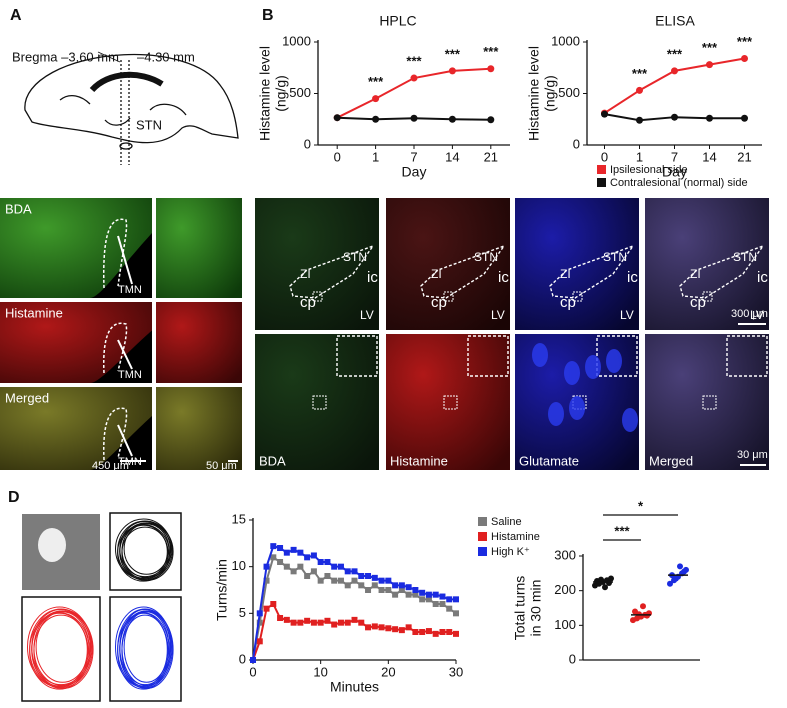 The height and width of the screenshot is (708, 787). Describe the element at coordinates (674, 172) in the screenshot. I see `x-axis-label: Day` at that location.